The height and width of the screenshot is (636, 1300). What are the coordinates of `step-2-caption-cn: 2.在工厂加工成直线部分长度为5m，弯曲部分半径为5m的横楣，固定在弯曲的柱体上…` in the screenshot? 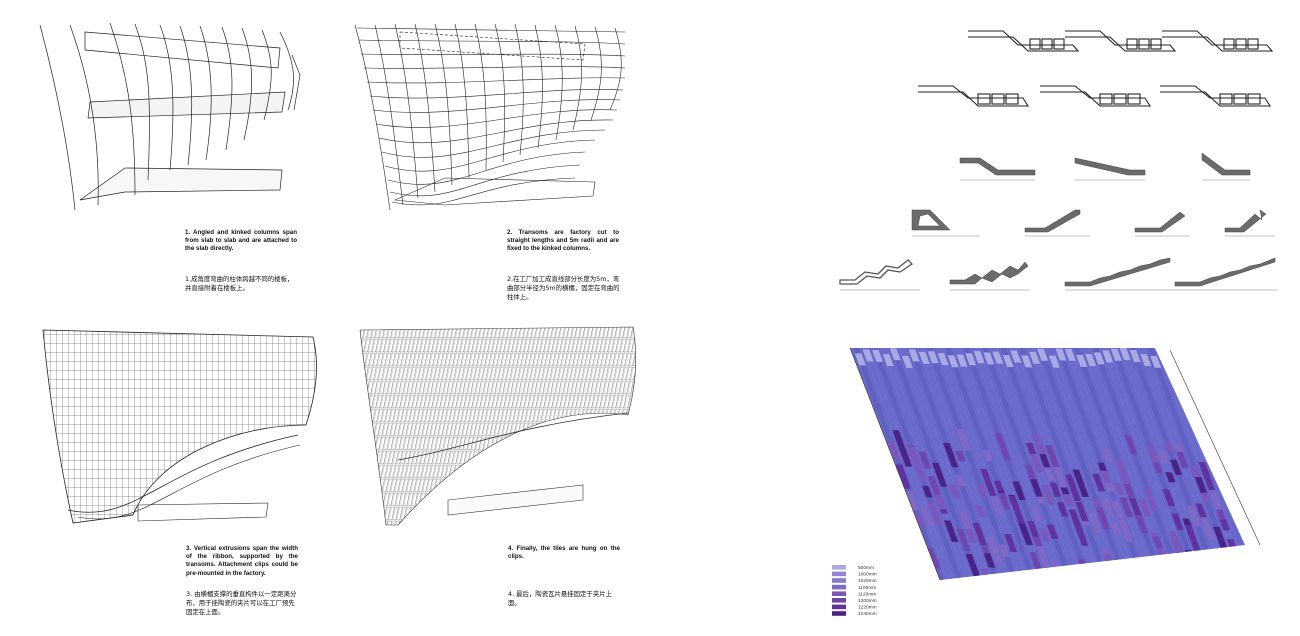 It's located at (563, 288).